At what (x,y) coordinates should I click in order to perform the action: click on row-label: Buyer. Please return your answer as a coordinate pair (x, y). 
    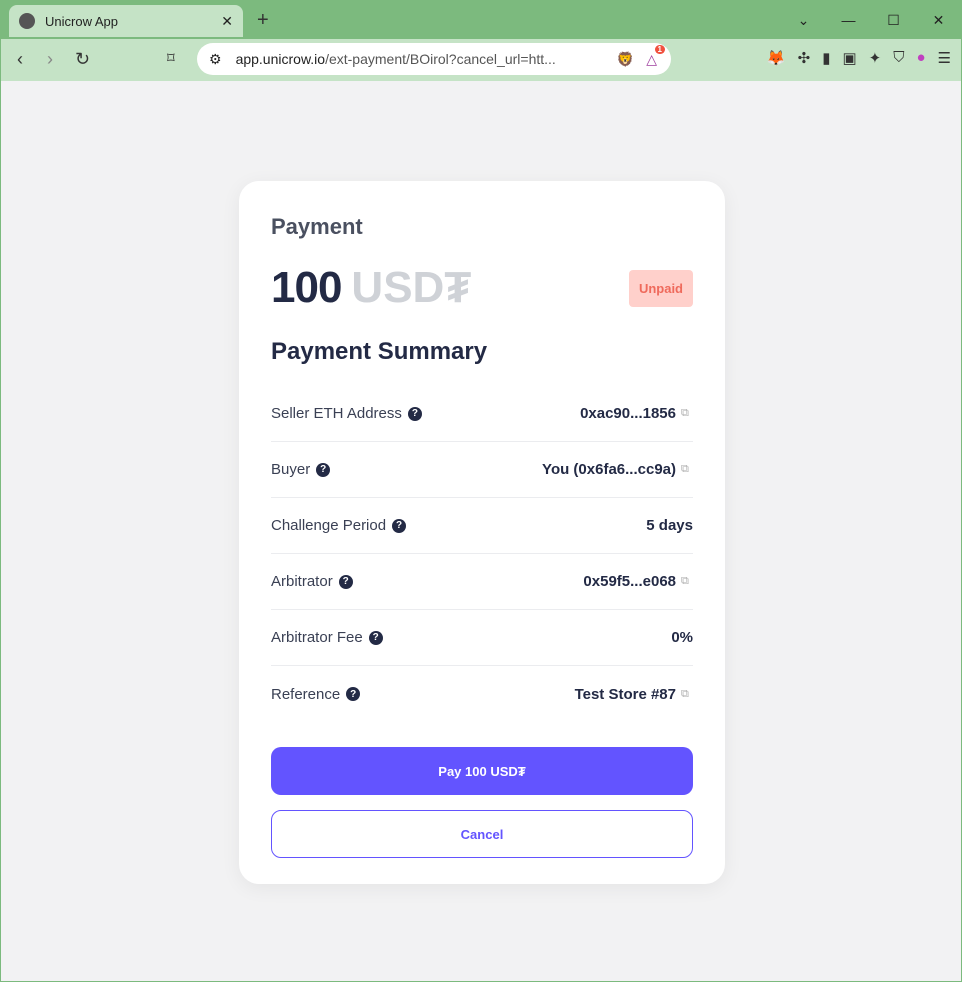
    Looking at the image, I should click on (291, 469).